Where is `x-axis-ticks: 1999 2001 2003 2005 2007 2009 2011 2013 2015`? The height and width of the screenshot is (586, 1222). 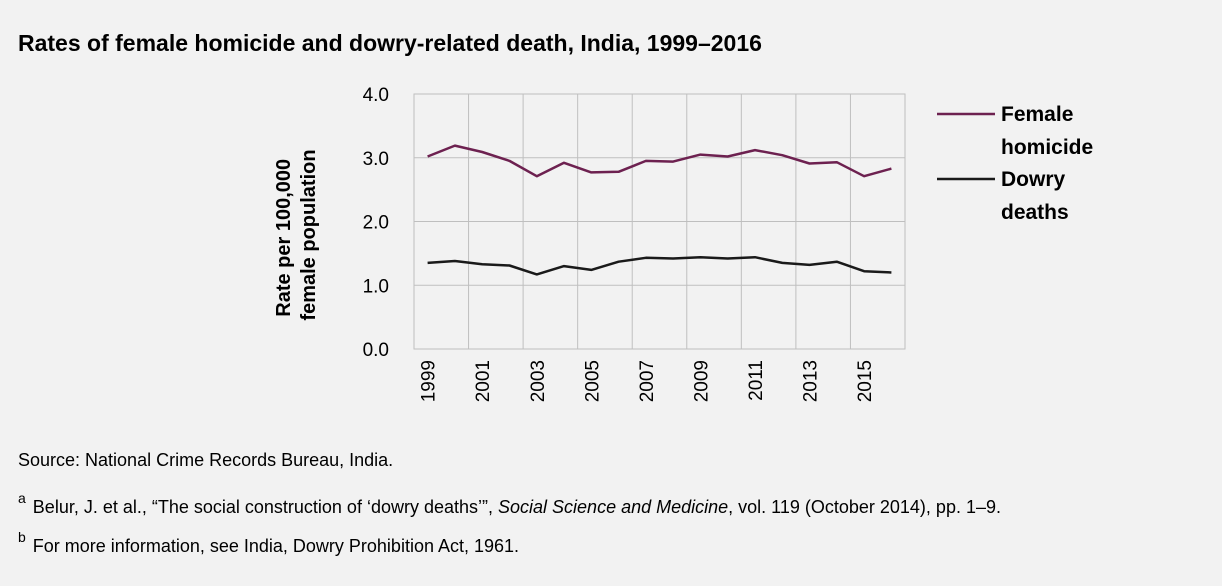 x-axis-ticks: 1999 2001 2003 2005 2007 2009 2011 2013 2015 is located at coordinates (647, 381).